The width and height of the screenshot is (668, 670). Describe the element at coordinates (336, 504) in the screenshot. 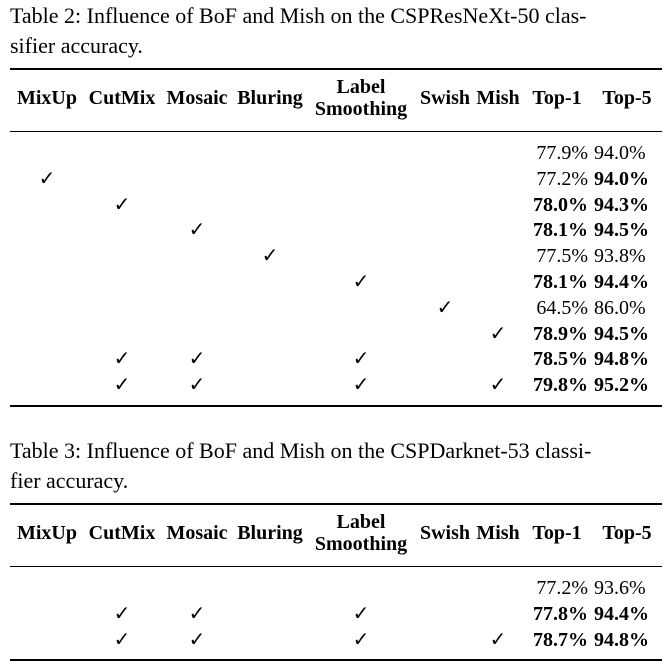

I see `table3-top-rule` at that location.